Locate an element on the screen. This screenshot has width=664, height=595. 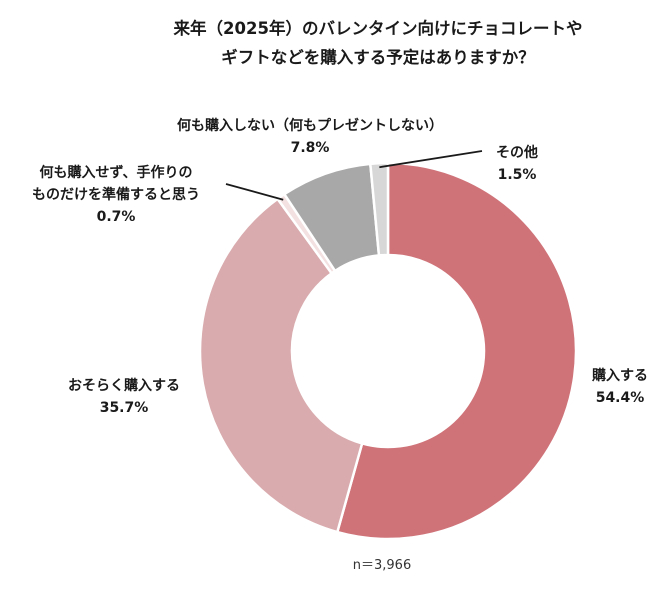
slice-label-5: その他 1.5% is located at coordinates (517, 163).